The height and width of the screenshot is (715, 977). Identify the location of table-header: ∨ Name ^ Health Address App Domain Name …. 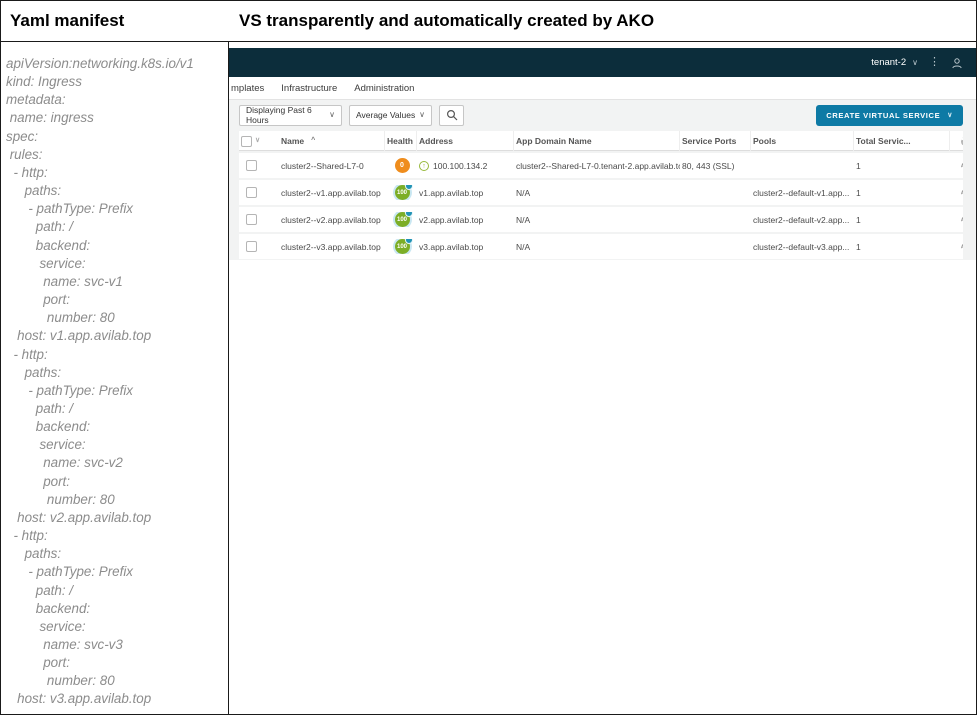
(601, 141).